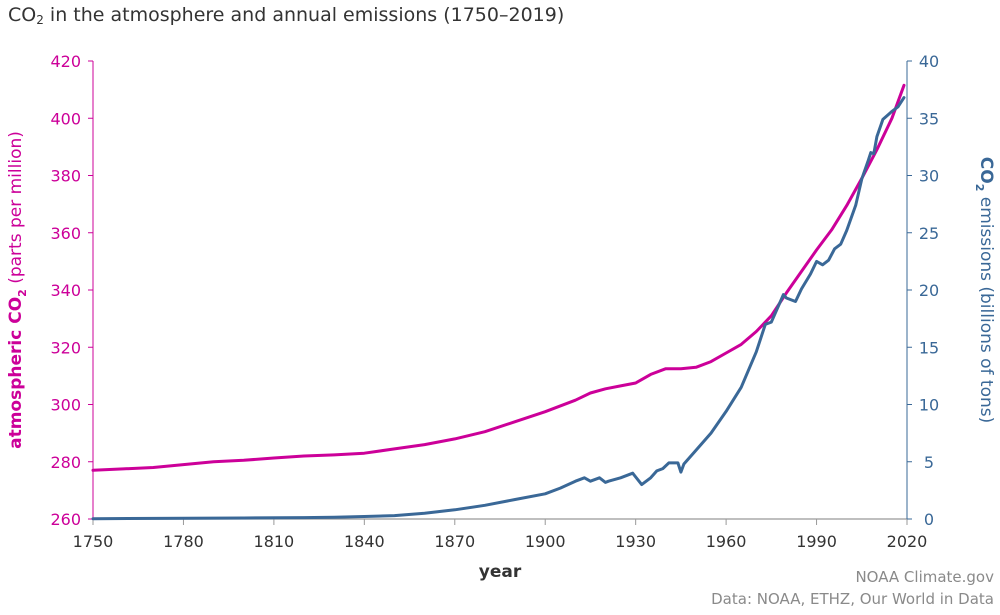 The height and width of the screenshot is (615, 1000). Describe the element at coordinates (929, 519) in the screenshot. I see `y-right-tick-label: 0` at that location.